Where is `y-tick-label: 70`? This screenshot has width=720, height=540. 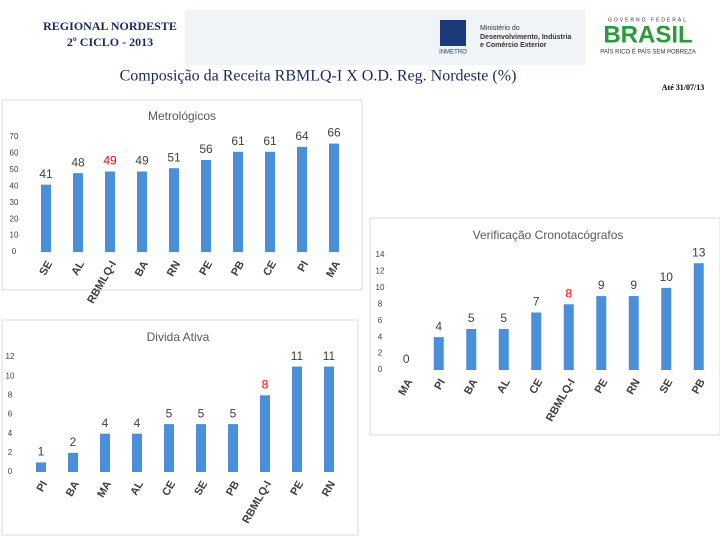
y-tick-label: 70 is located at coordinates (14, 136).